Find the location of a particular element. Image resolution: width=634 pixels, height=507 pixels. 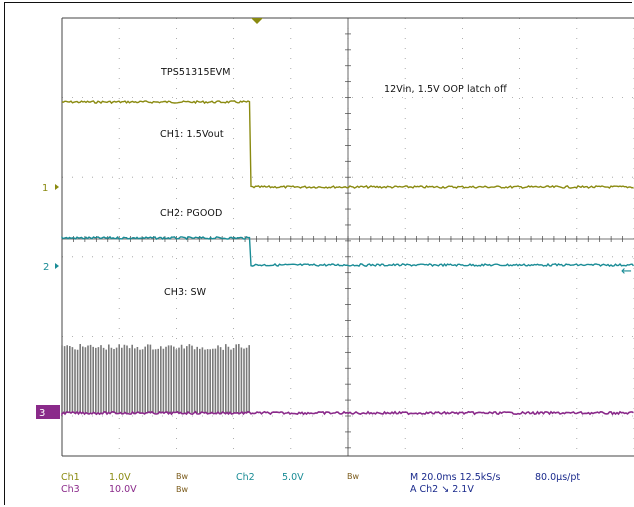

ch3-sw-trace is located at coordinates (347, 413).